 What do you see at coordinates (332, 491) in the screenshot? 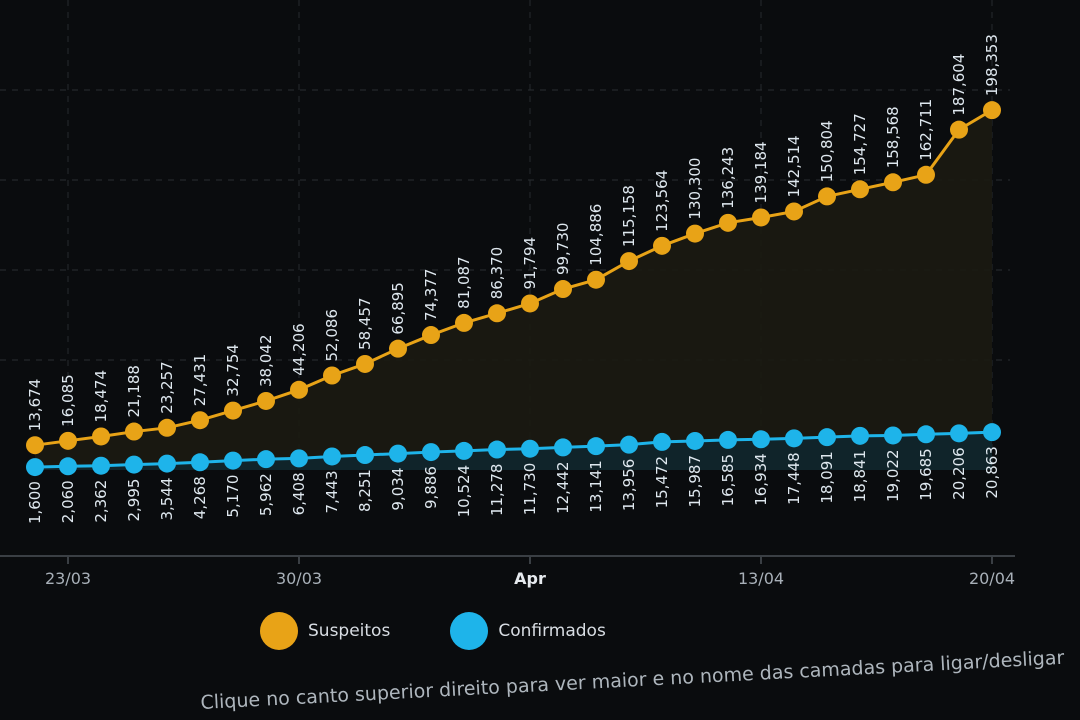
I see `data-label: 7,443` at bounding box center [332, 491].